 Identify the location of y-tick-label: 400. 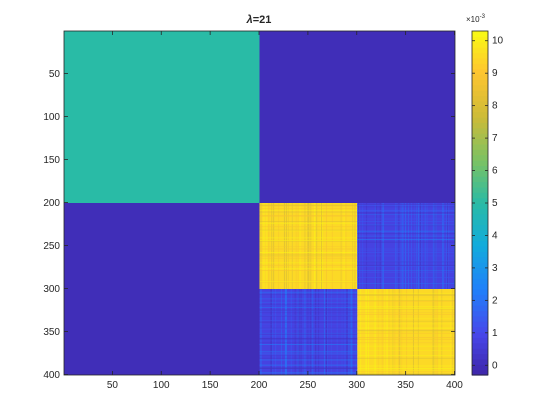
(51, 375).